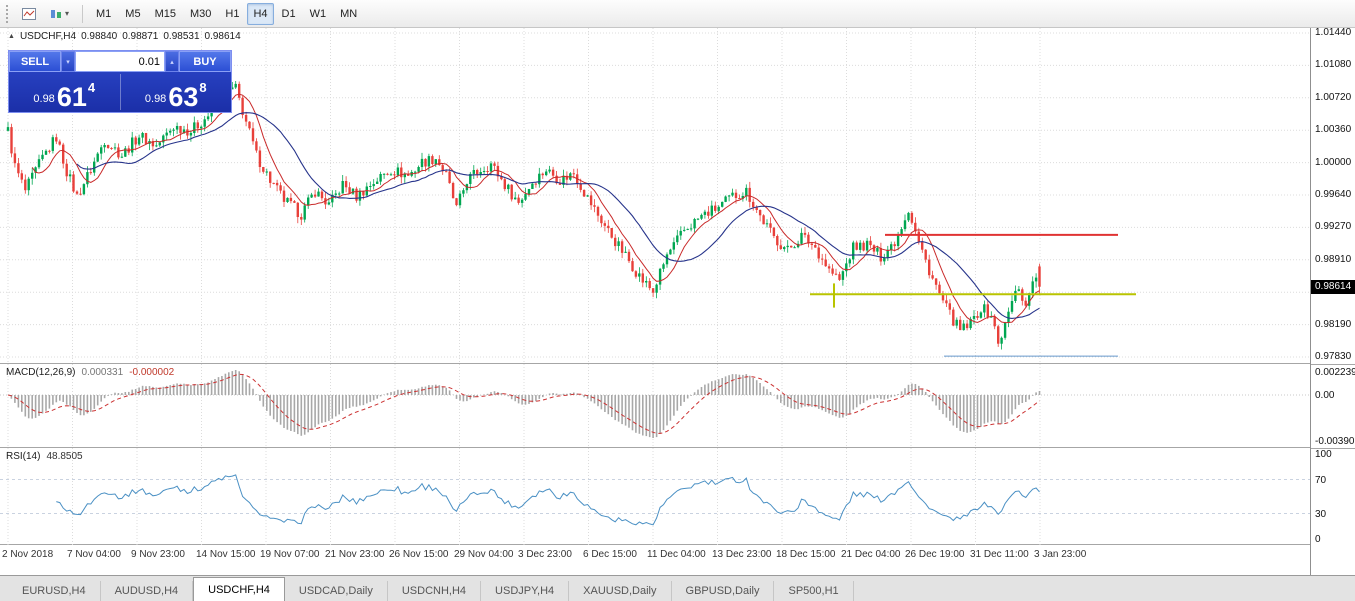 The image size is (1355, 601). I want to click on time-axis-label: 19 Nov 07:00, so click(290, 554).